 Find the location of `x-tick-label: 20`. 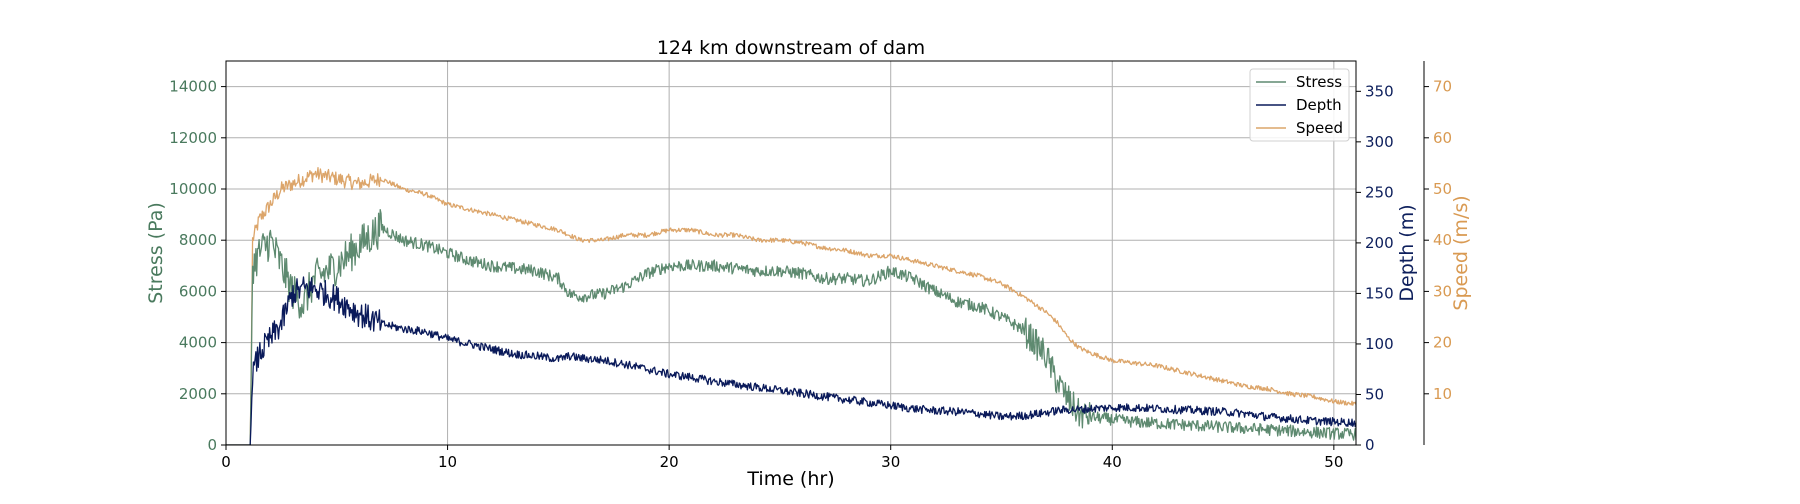

x-tick-label: 20 is located at coordinates (669, 462).